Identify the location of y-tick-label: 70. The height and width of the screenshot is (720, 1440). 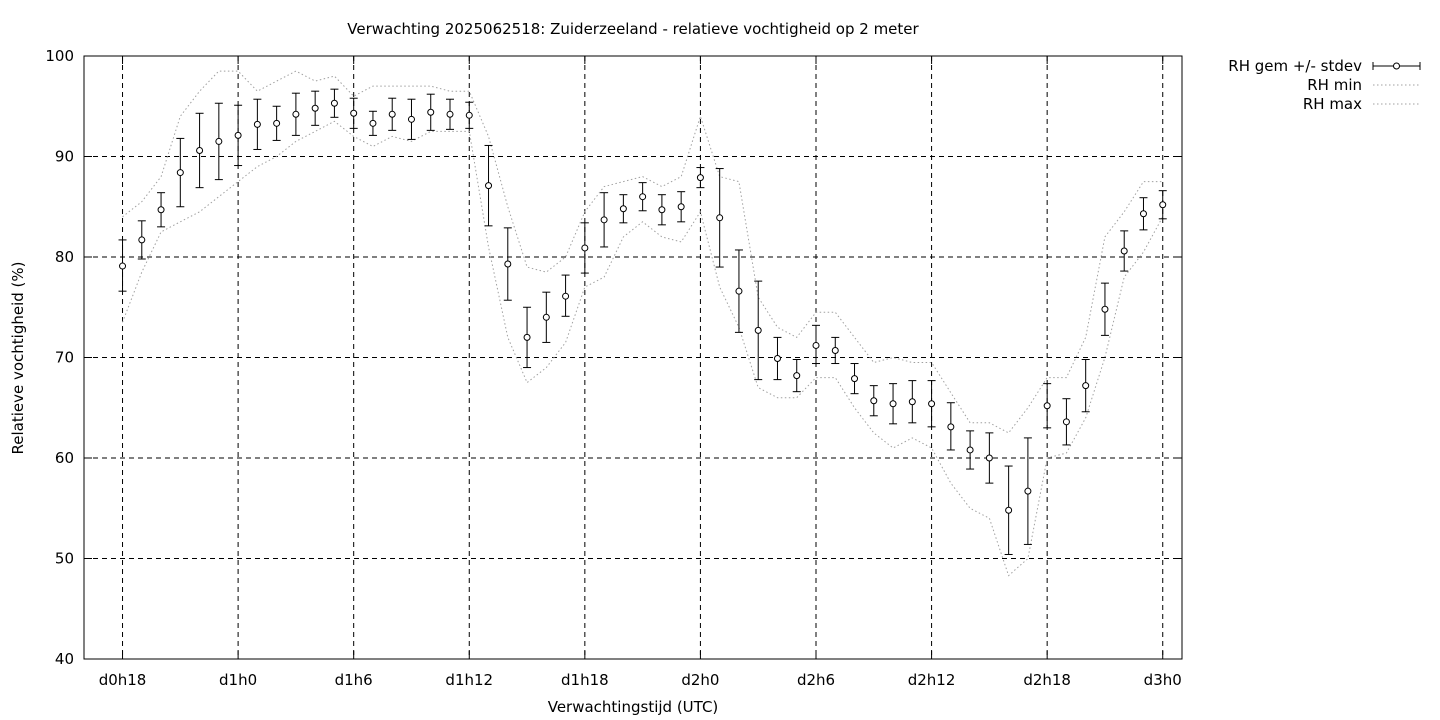
(64, 358).